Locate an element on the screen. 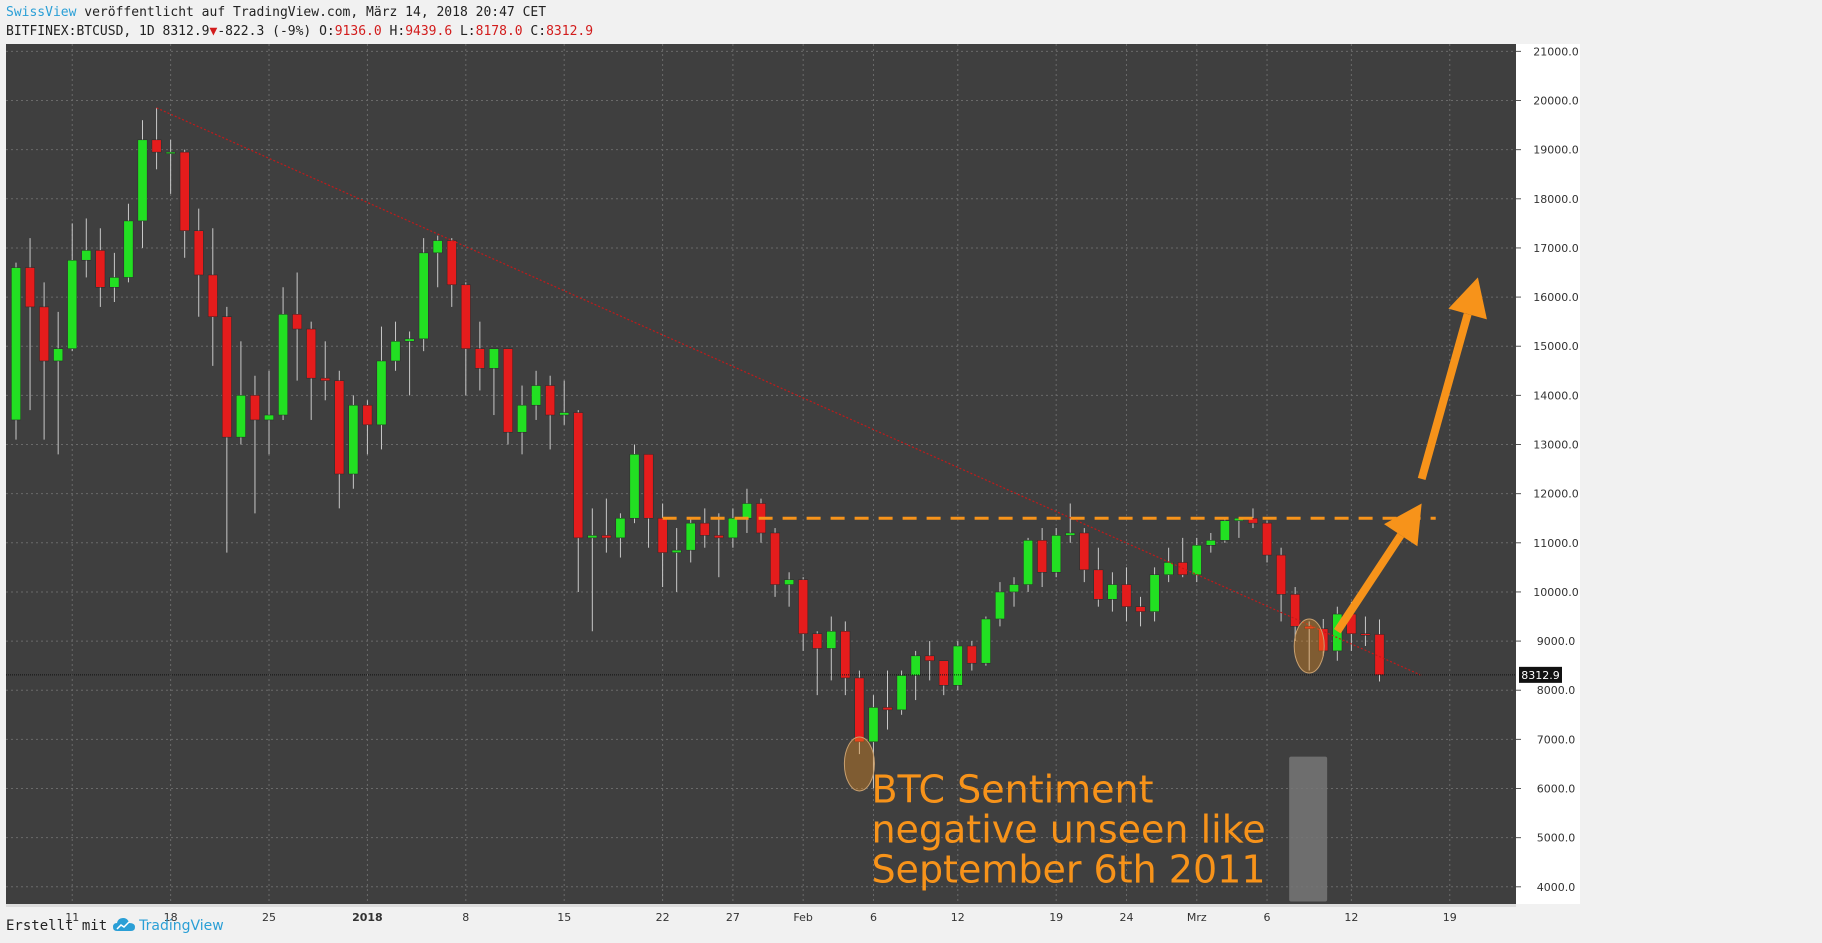 This screenshot has height=943, width=1822. time-tick-label: 25 is located at coordinates (269, 917).